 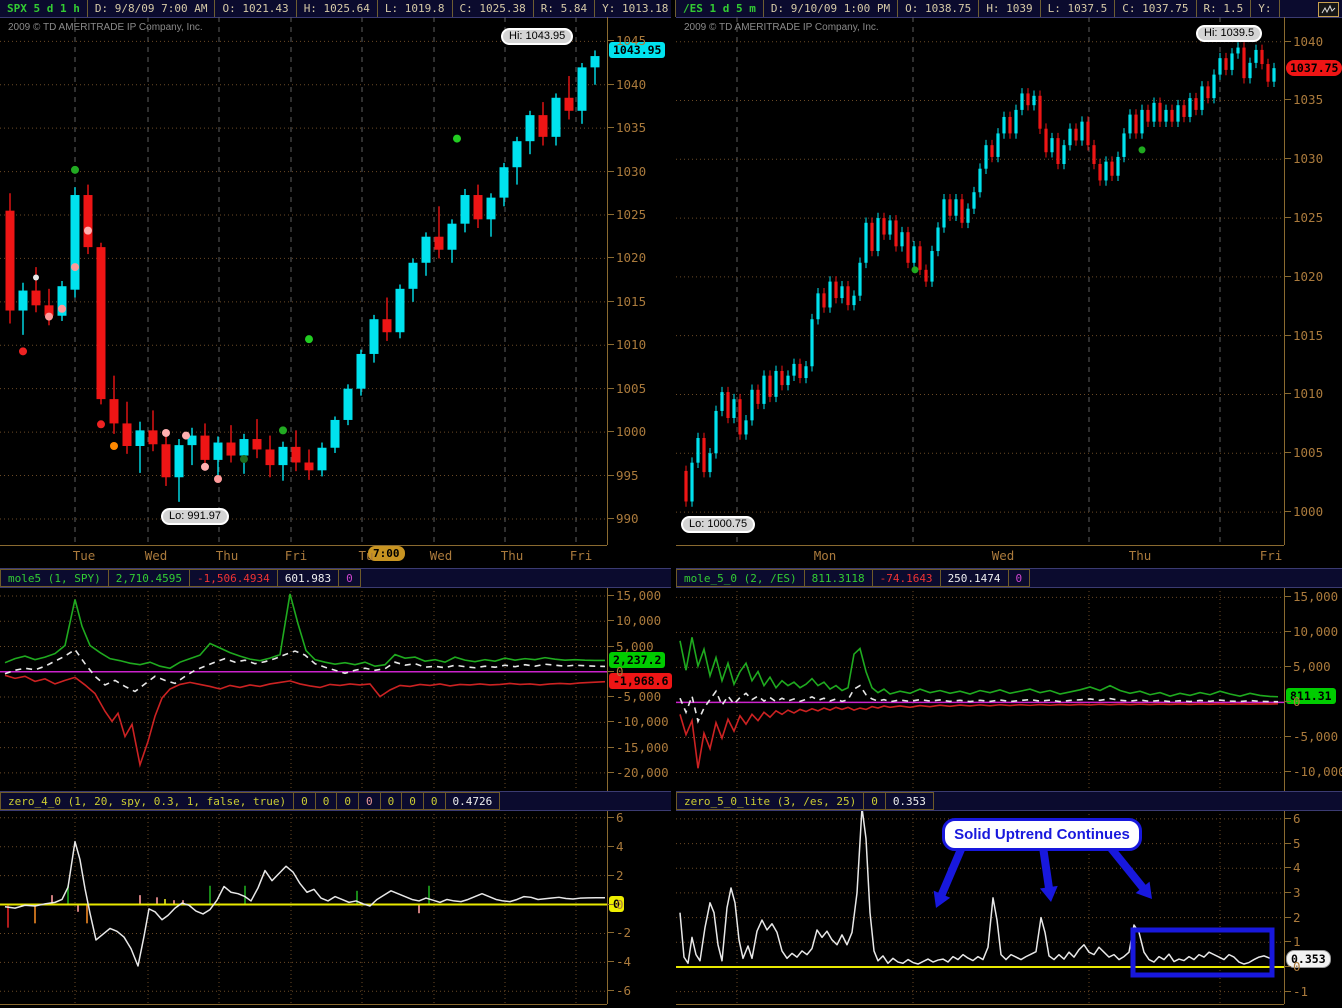 What do you see at coordinates (1293, 942) in the screenshot?
I see `es_zero-ytick-1: 1` at bounding box center [1293, 942].